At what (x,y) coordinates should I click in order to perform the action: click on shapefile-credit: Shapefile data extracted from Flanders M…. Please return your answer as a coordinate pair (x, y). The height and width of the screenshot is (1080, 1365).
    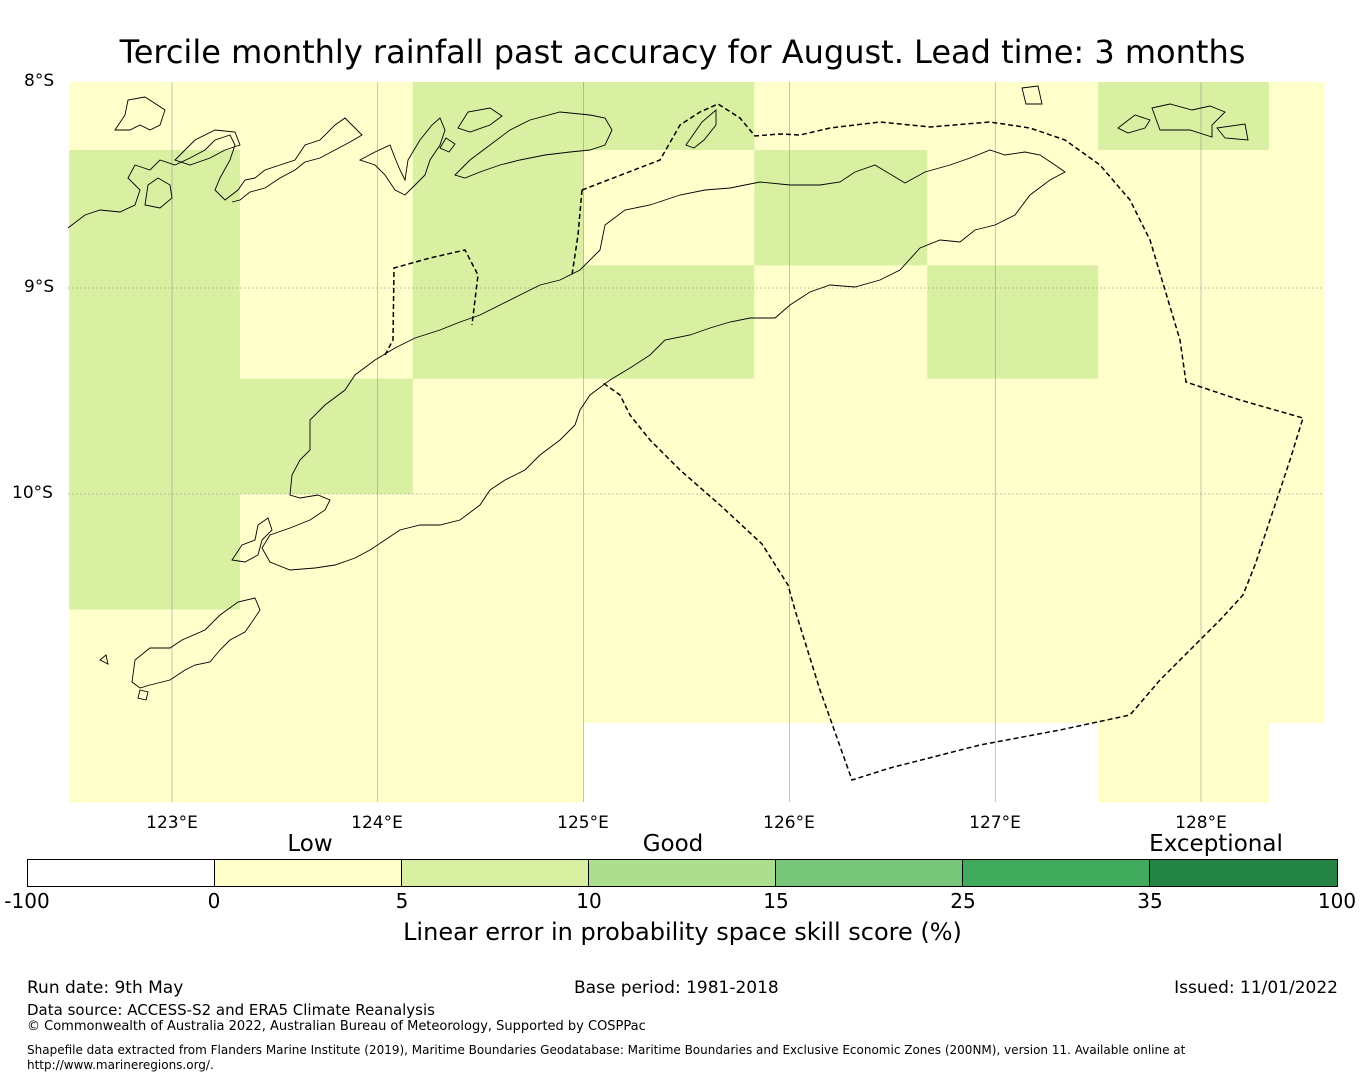
    Looking at the image, I should click on (606, 1057).